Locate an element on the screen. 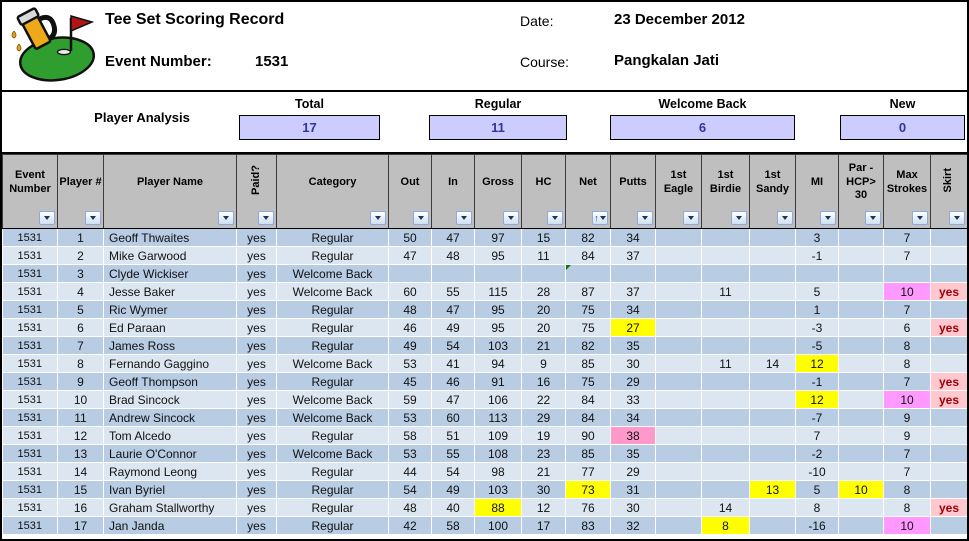 The width and height of the screenshot is (969, 541). cell-putts: 34 is located at coordinates (633, 237).